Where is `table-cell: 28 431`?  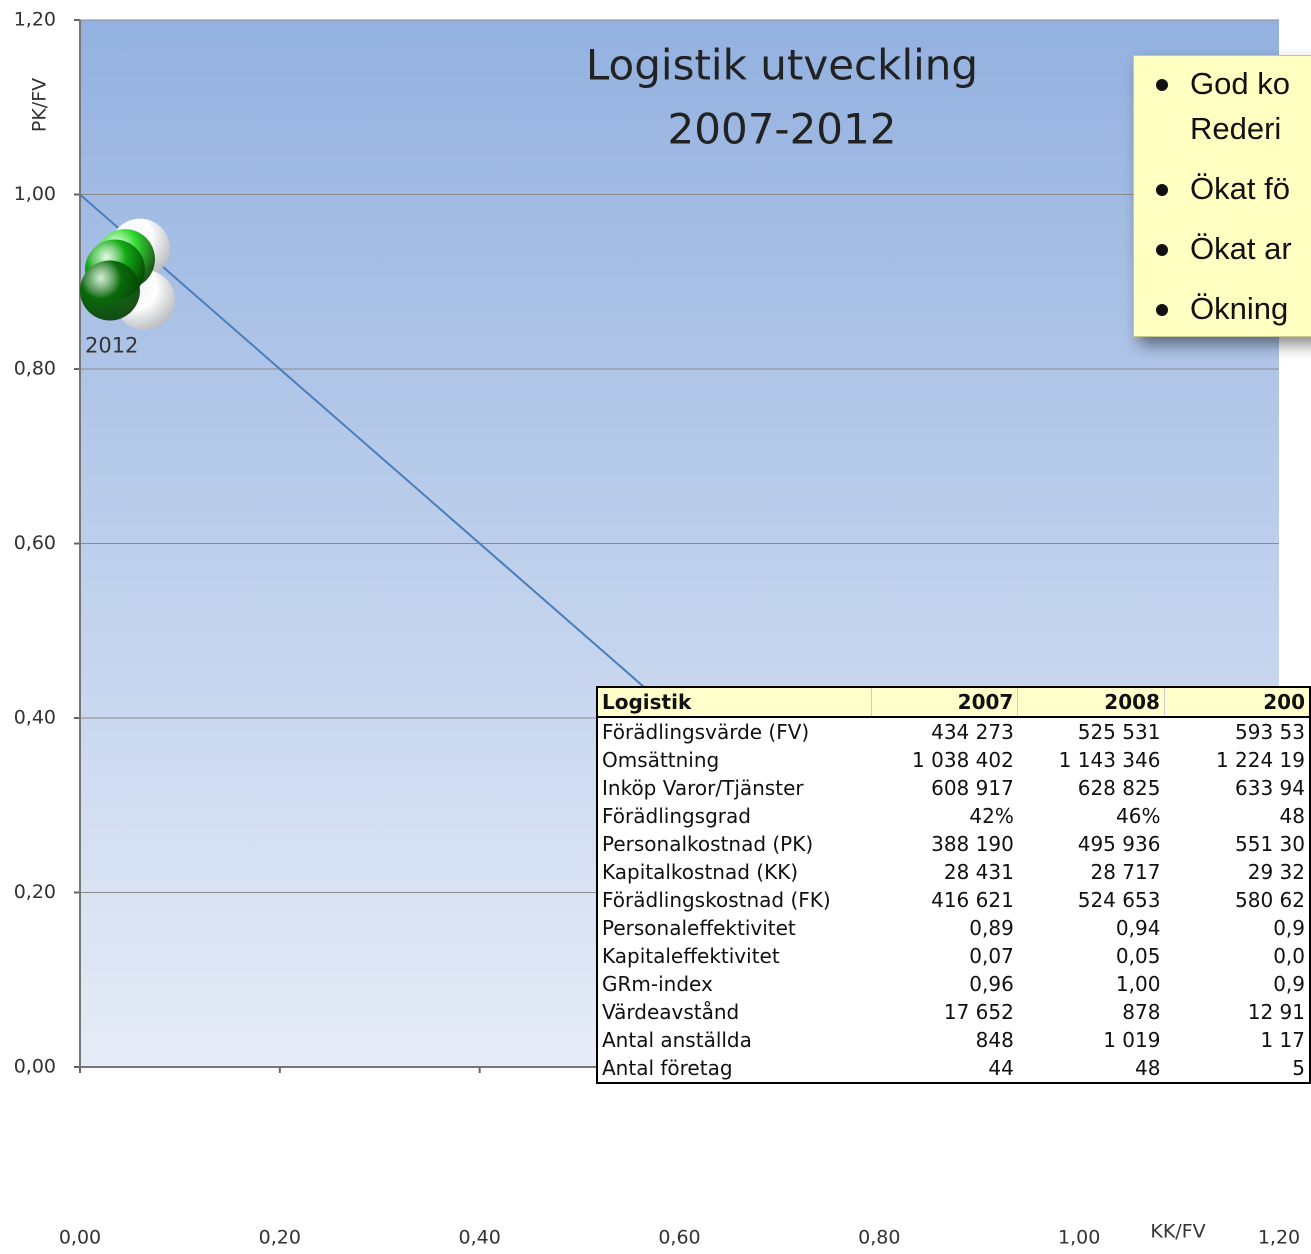
table-cell: 28 431 is located at coordinates (978, 872).